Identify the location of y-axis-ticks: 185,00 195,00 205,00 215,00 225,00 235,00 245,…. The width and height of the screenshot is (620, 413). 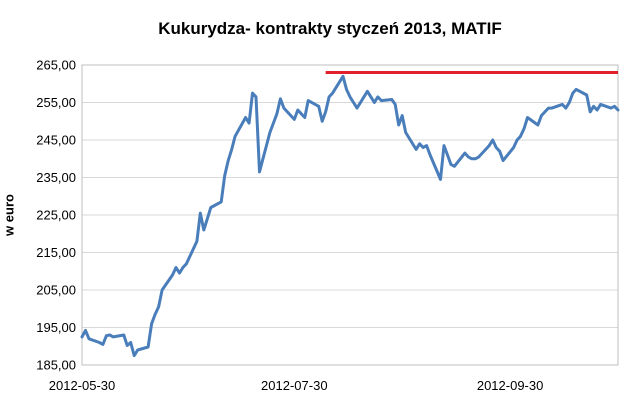
(56, 215).